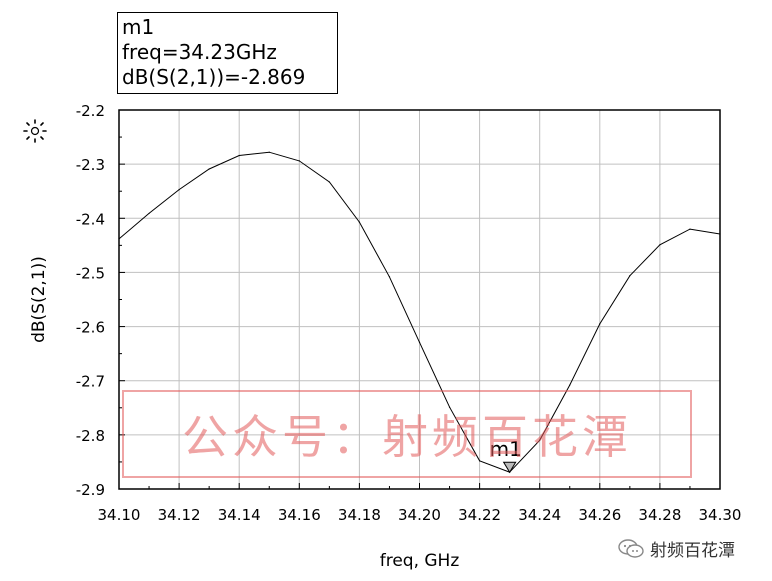 The height and width of the screenshot is (581, 772). Describe the element at coordinates (214, 77) in the screenshot. I see `marker-value: dB(S(2,1))=-2.869` at that location.